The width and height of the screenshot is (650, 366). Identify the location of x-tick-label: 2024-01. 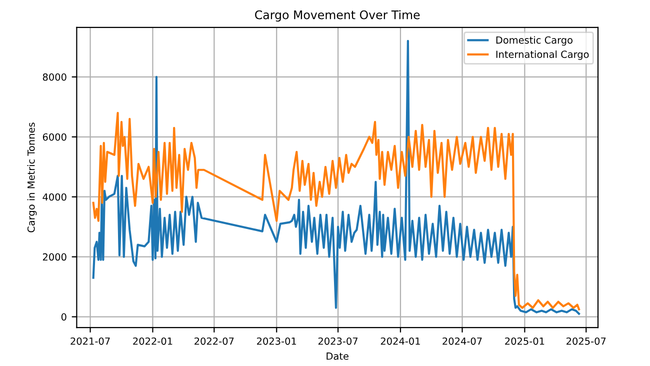
(400, 341).